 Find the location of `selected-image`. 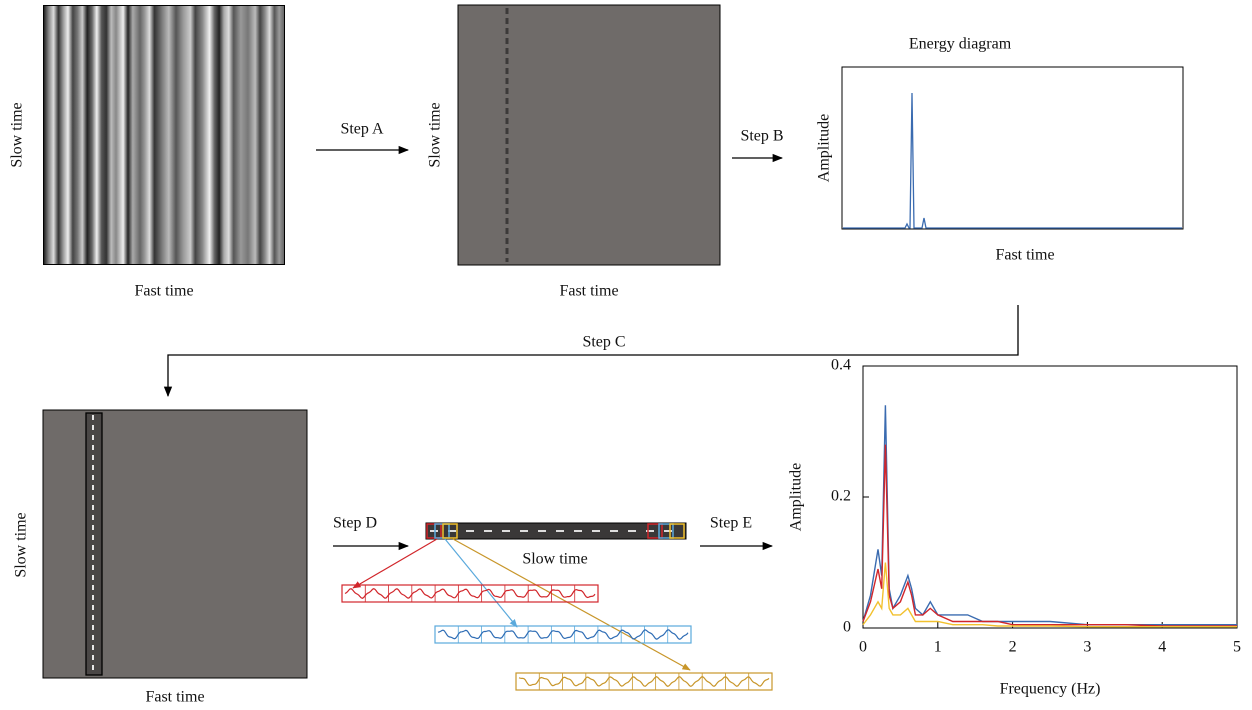

selected-image is located at coordinates (175, 544).